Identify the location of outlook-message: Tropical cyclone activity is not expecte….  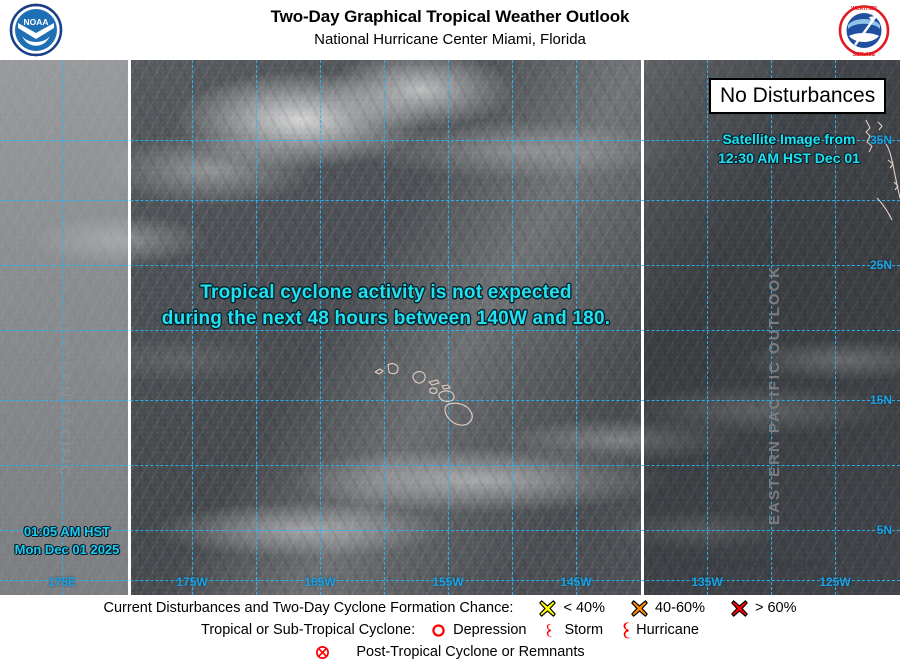
(386, 306).